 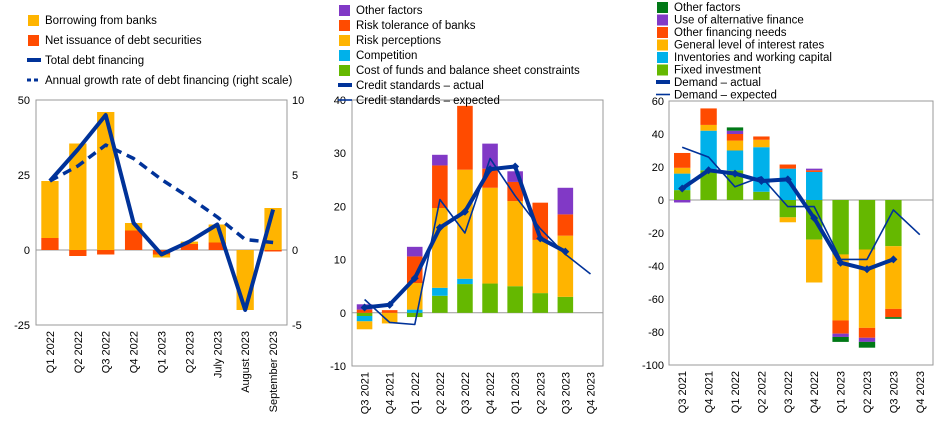 I want to click on legend-label: Other factors, so click(x=707, y=8).